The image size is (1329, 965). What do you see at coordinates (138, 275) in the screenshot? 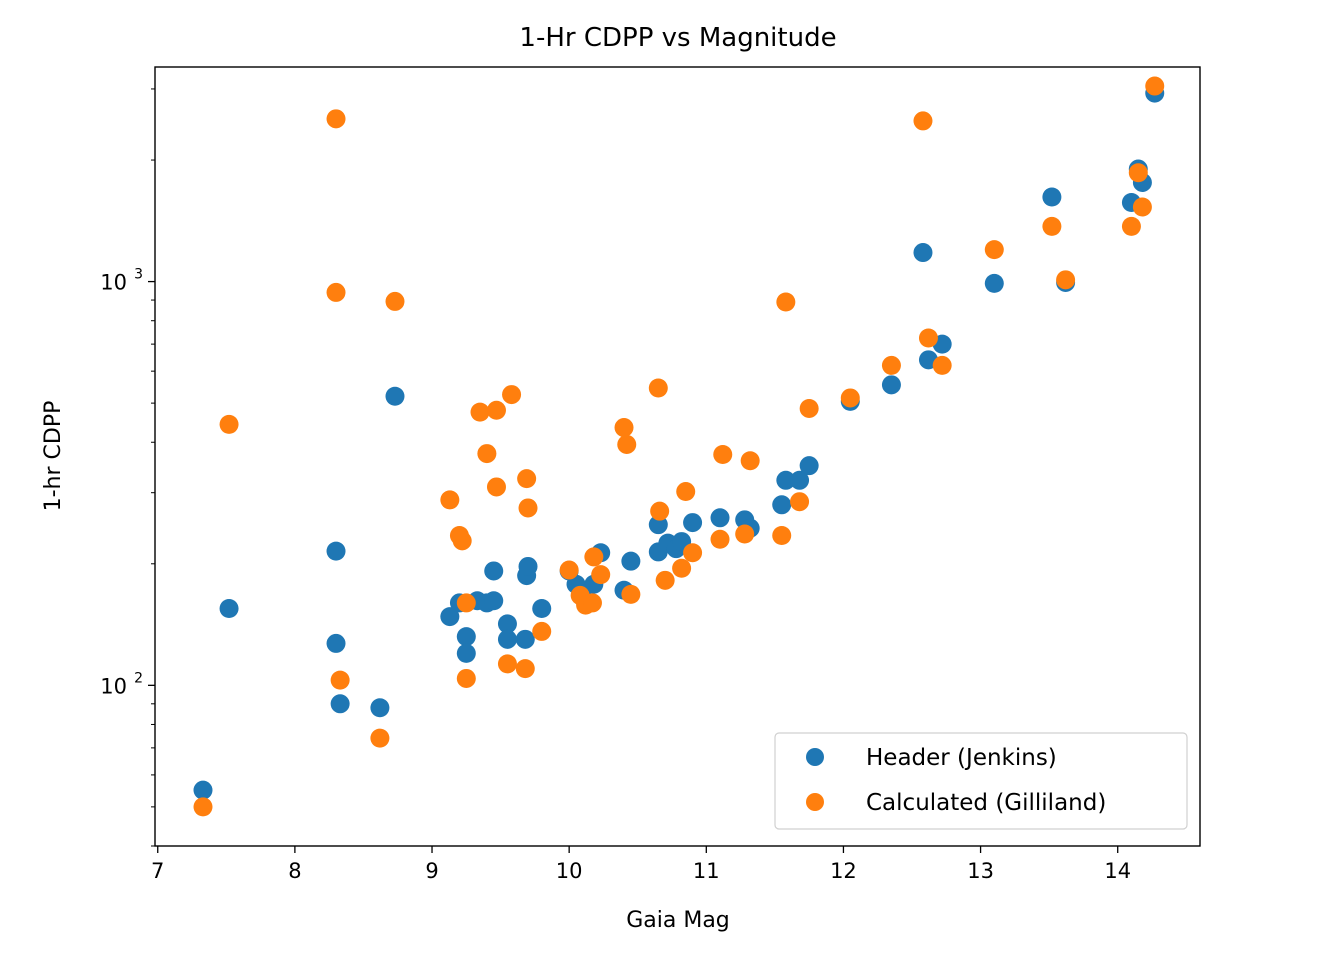
I see `y-tick-label-exponent: 3` at bounding box center [138, 275].